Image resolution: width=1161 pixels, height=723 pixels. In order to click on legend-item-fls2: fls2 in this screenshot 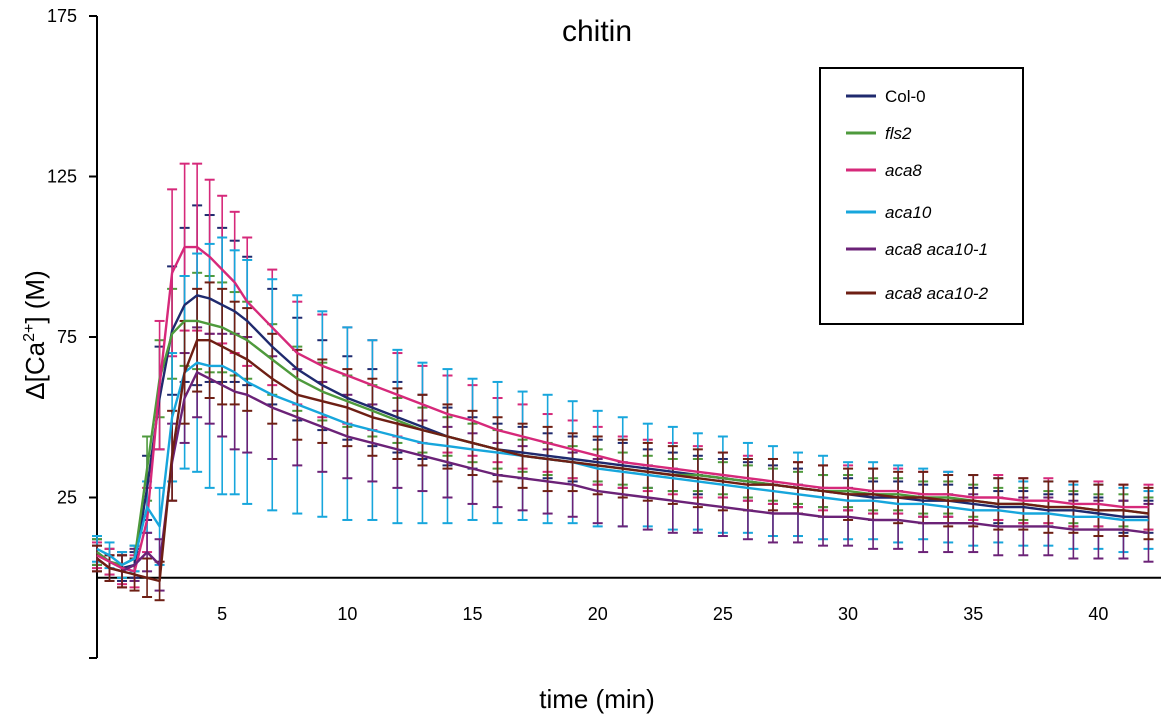, I will do `click(879, 133)`.